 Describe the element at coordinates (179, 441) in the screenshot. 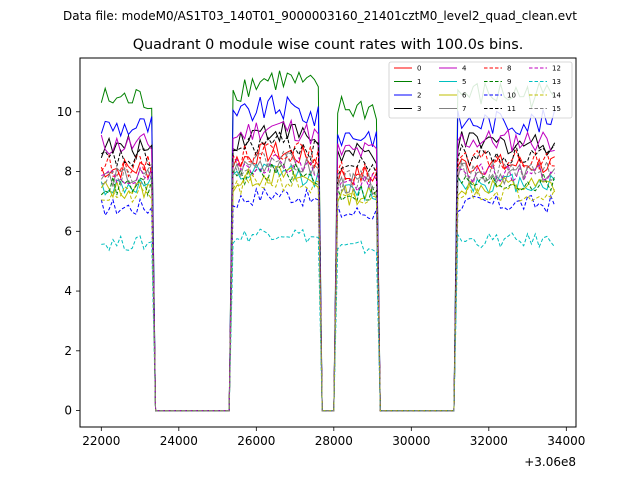

I see `x-tick-label: 24000` at that location.